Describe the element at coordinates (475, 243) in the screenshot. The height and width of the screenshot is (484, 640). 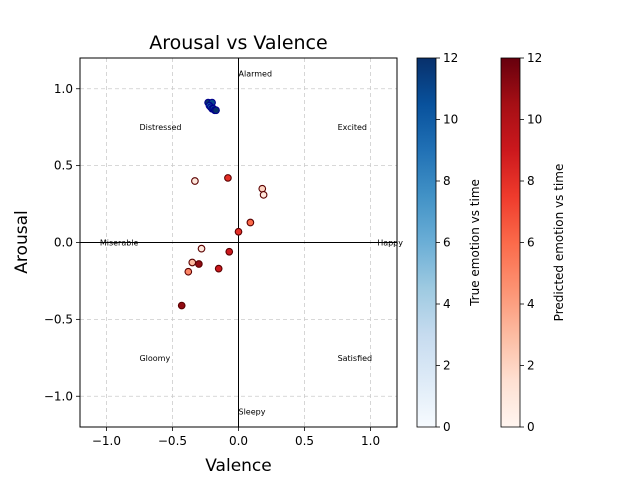
I see `colorbar-label: True emotion vs time` at that location.